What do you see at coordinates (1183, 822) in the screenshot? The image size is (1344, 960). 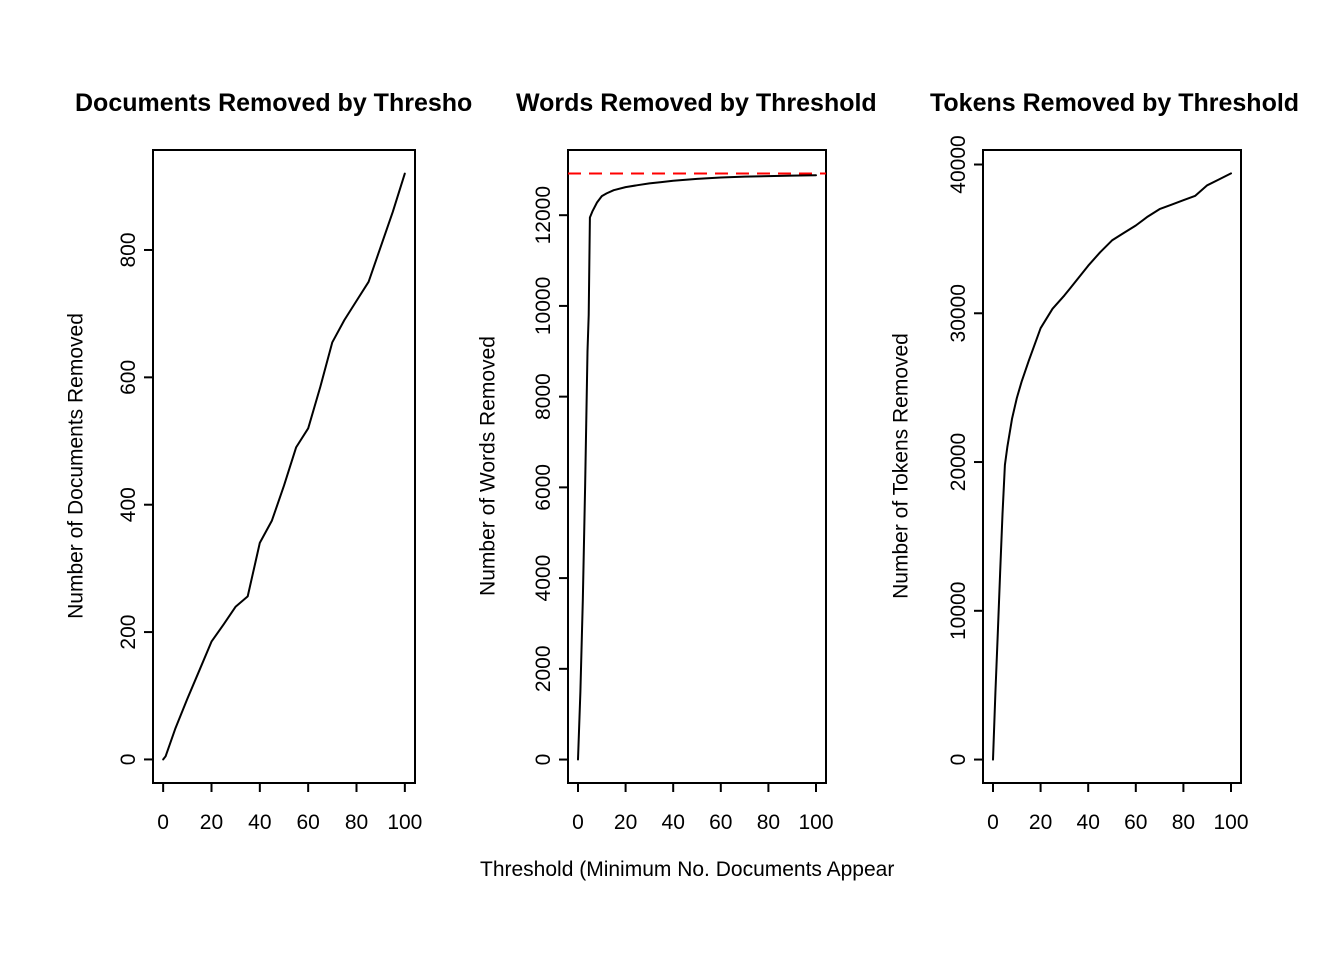 I see `chart3-x-tick-label: 80` at bounding box center [1183, 822].